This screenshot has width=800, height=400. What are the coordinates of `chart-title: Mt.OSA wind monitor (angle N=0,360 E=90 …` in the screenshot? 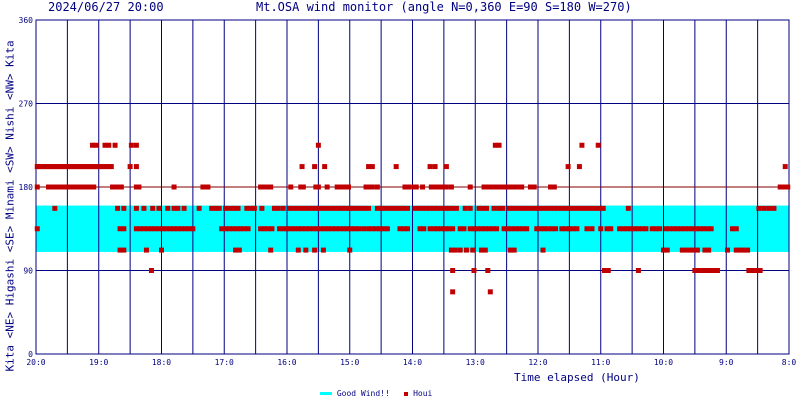 It's located at (444, 7).